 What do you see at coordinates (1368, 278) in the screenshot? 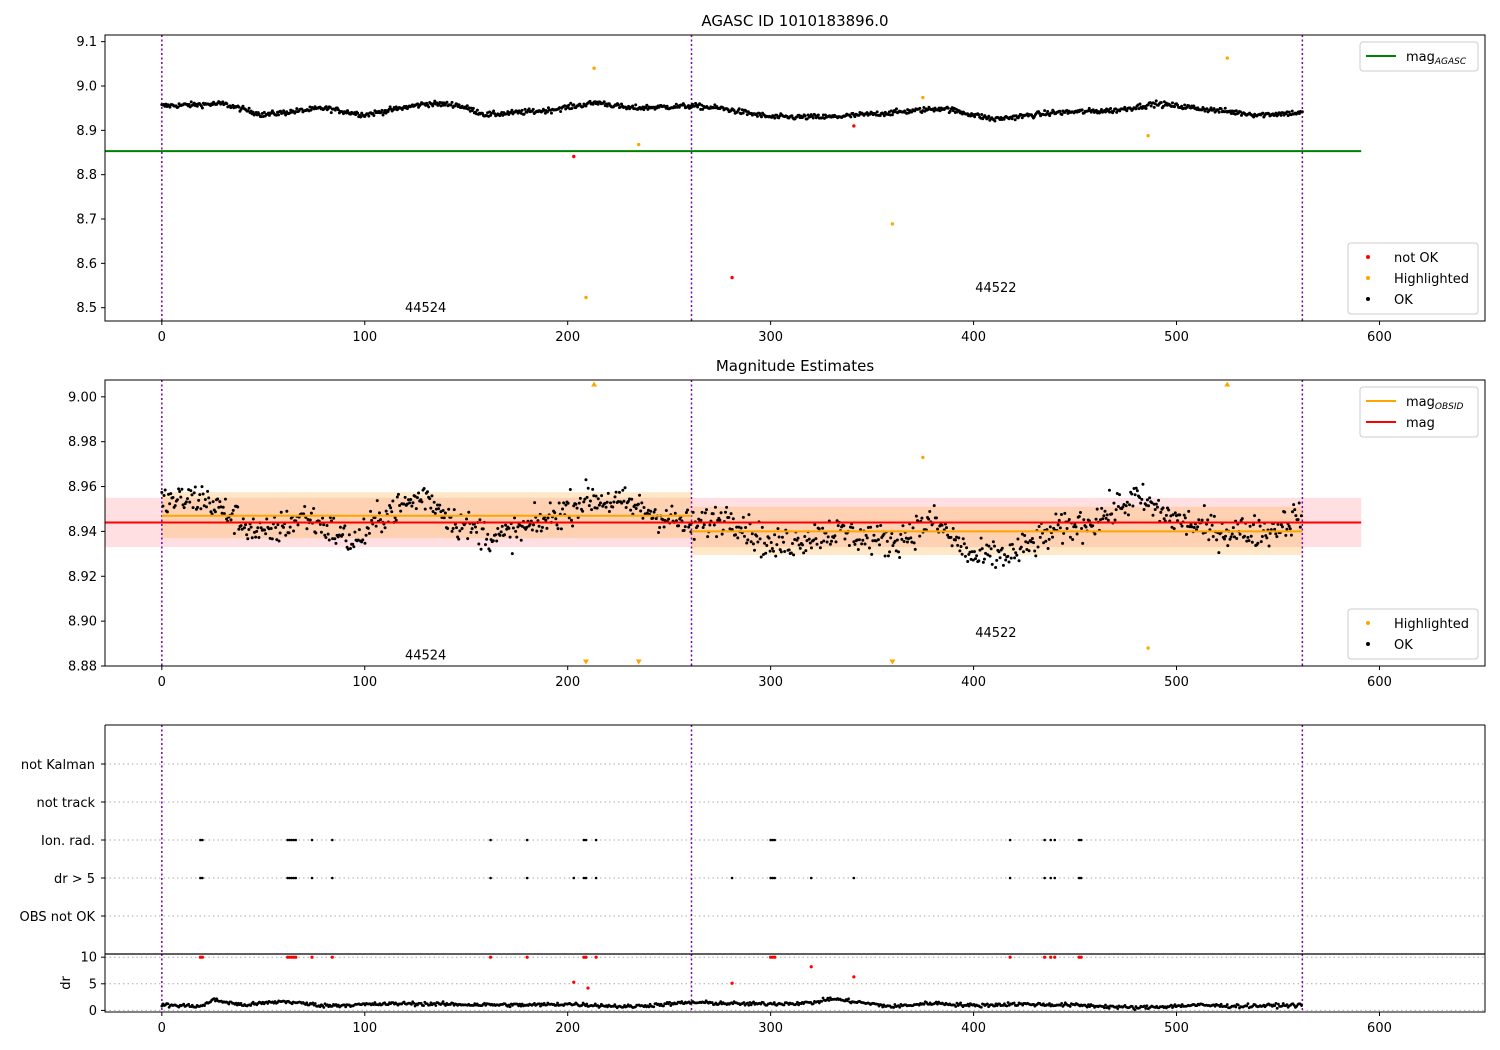
I see `legend-dot-swatch` at bounding box center [1368, 278].